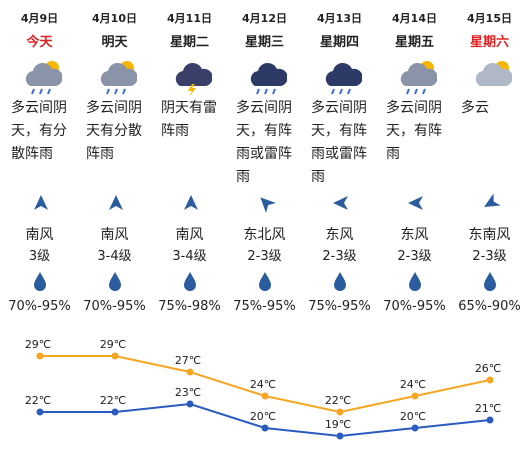 This screenshot has height=456, width=529. What do you see at coordinates (39, 42) in the screenshot?
I see `day-label: 今天` at bounding box center [39, 42].